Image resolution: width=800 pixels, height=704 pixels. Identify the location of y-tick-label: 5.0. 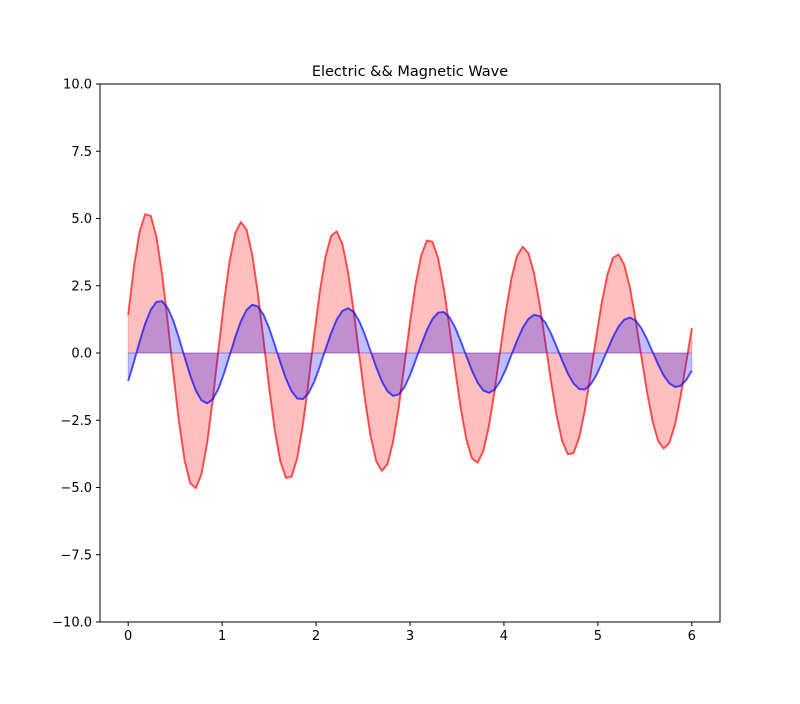
(81, 219).